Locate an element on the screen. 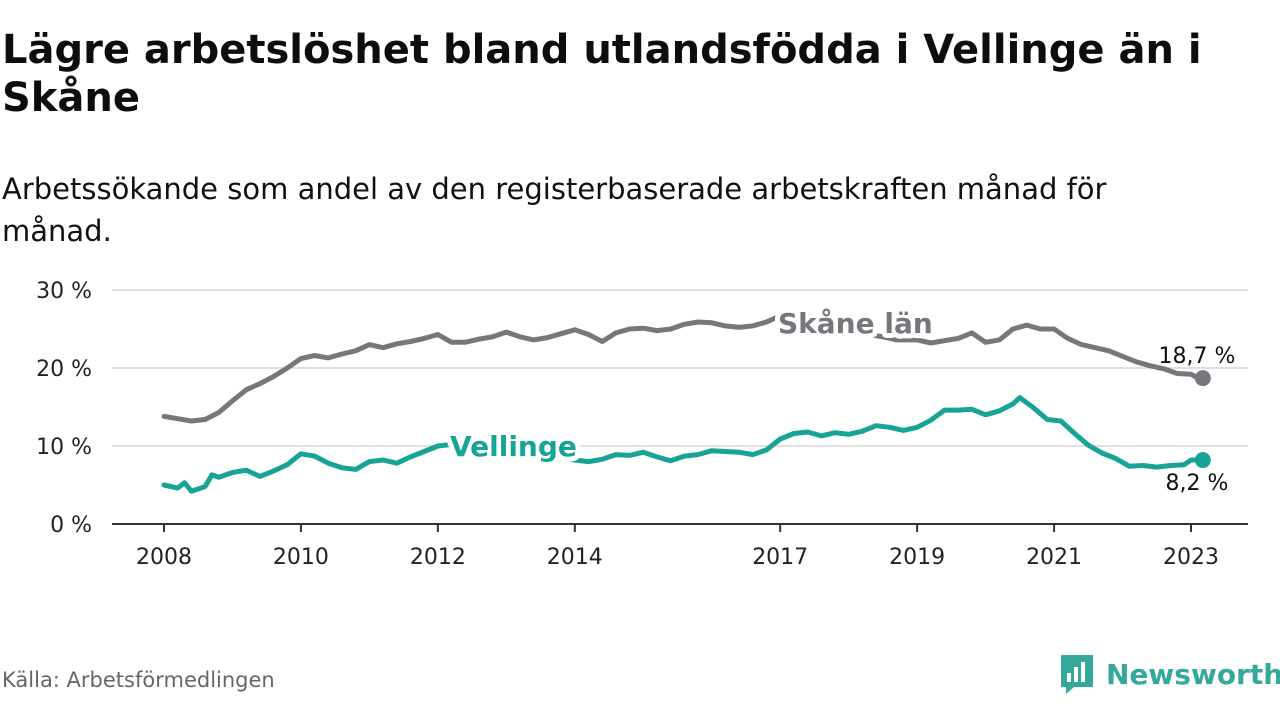 The width and height of the screenshot is (1280, 720). brand-logo: Newsworthy is located at coordinates (1169, 674).